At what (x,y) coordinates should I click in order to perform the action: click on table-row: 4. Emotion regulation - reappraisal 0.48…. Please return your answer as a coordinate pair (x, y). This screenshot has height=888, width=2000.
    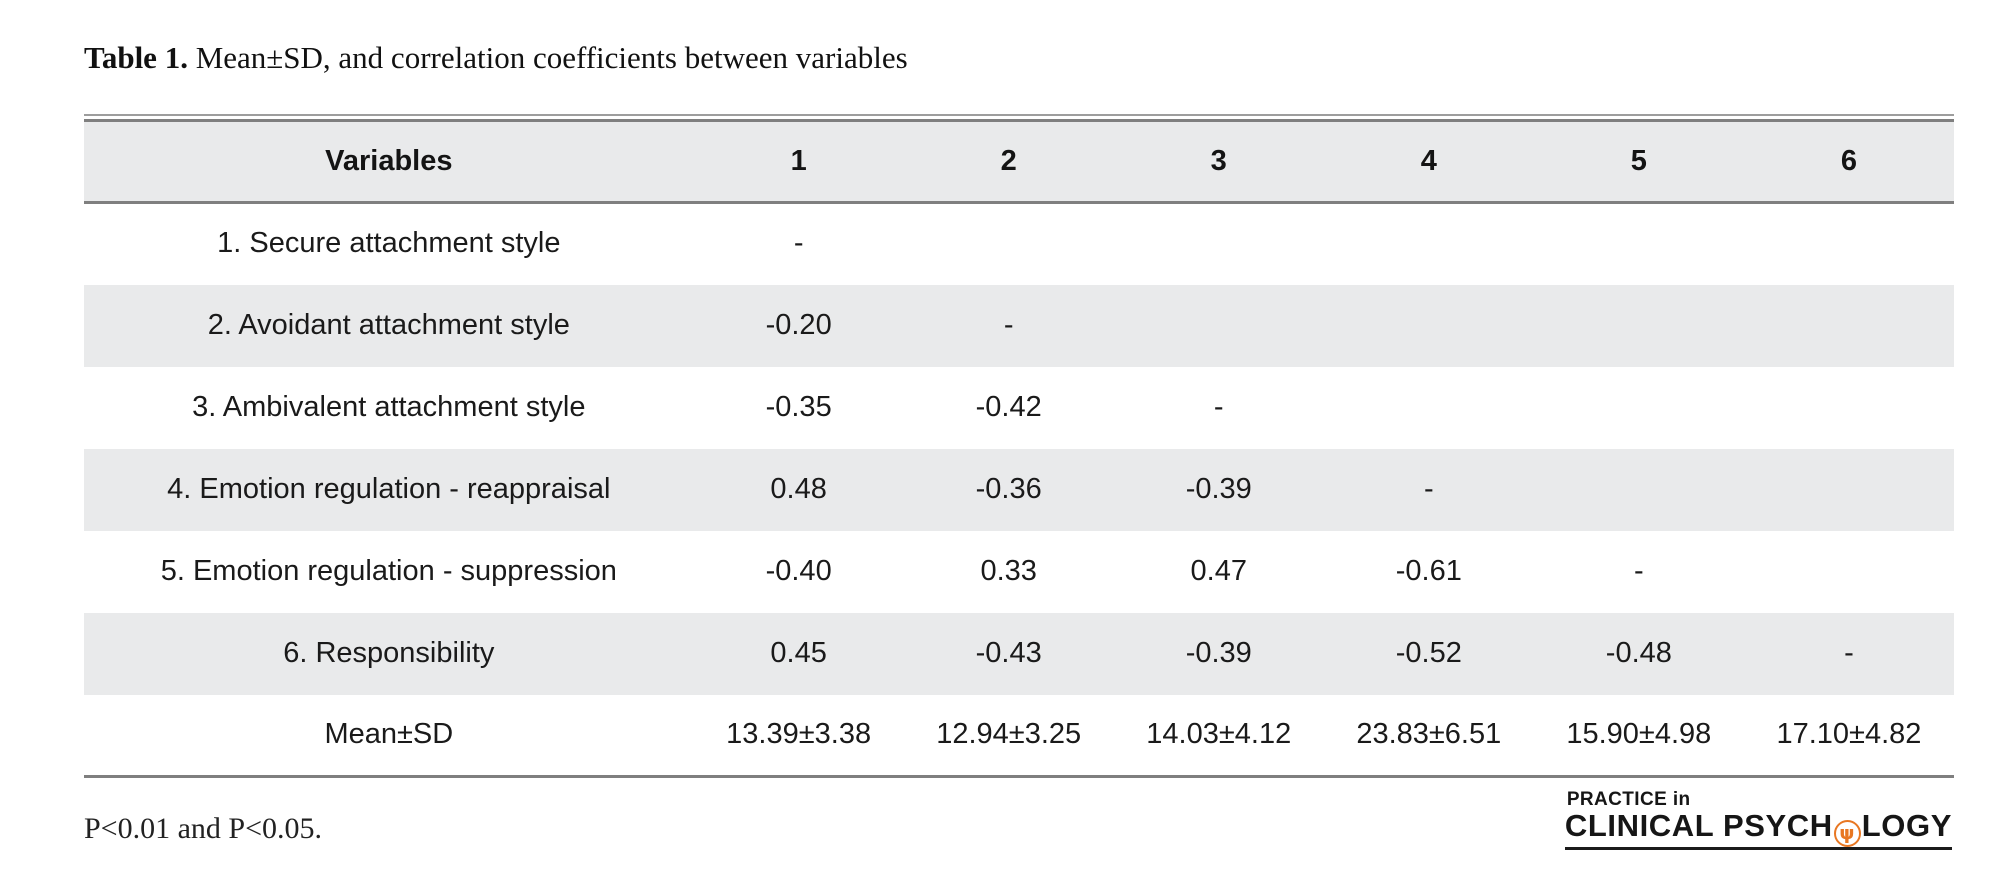
    Looking at the image, I should click on (1019, 489).